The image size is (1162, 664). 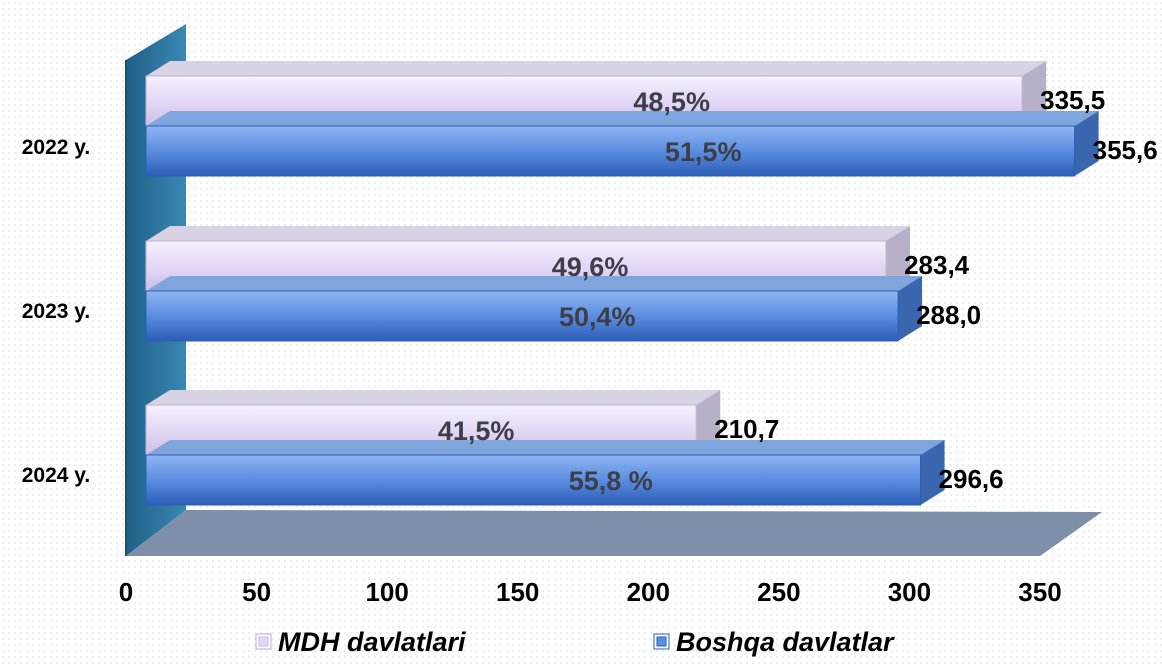 What do you see at coordinates (1072, 100) in the screenshot?
I see `value-label: 335,5` at bounding box center [1072, 100].